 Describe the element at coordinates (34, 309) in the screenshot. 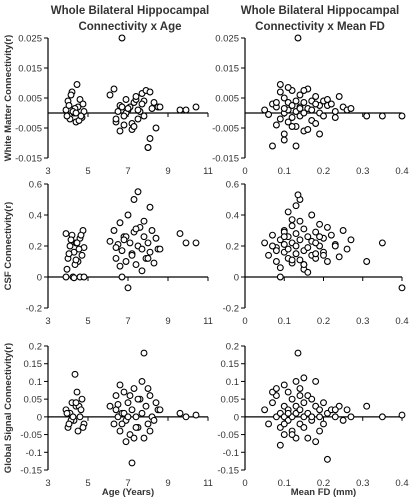

I see `csf-age-ytick-label: -0.2` at that location.